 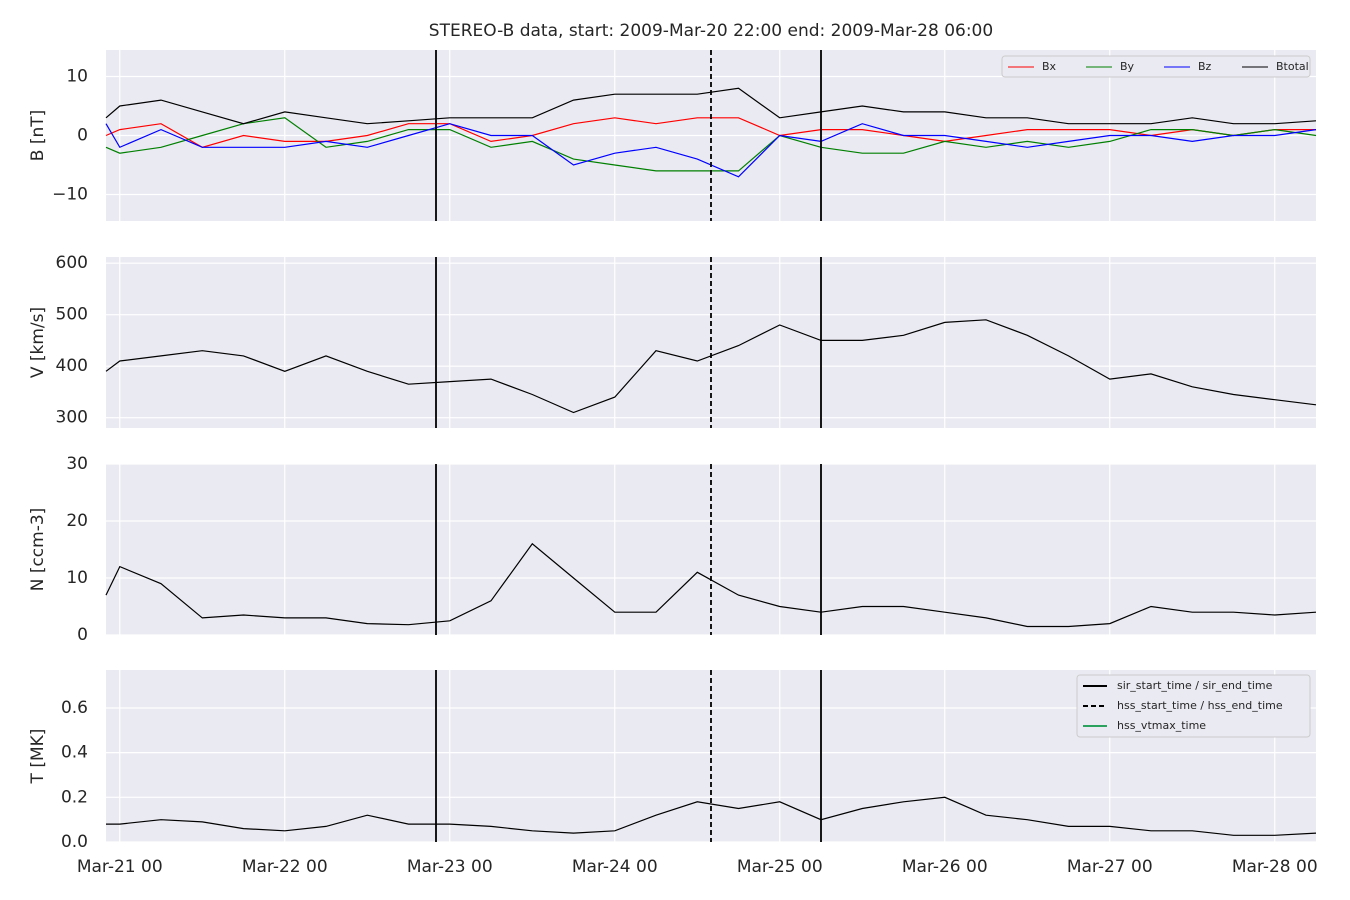 I want to click on y-tick-label: 300, so click(x=72, y=418).